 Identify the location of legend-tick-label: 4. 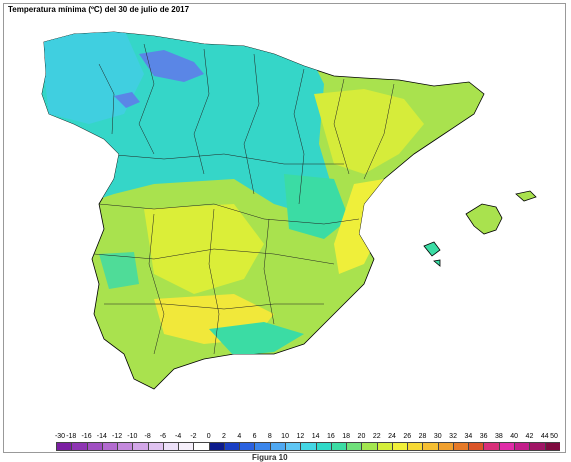
(239, 436).